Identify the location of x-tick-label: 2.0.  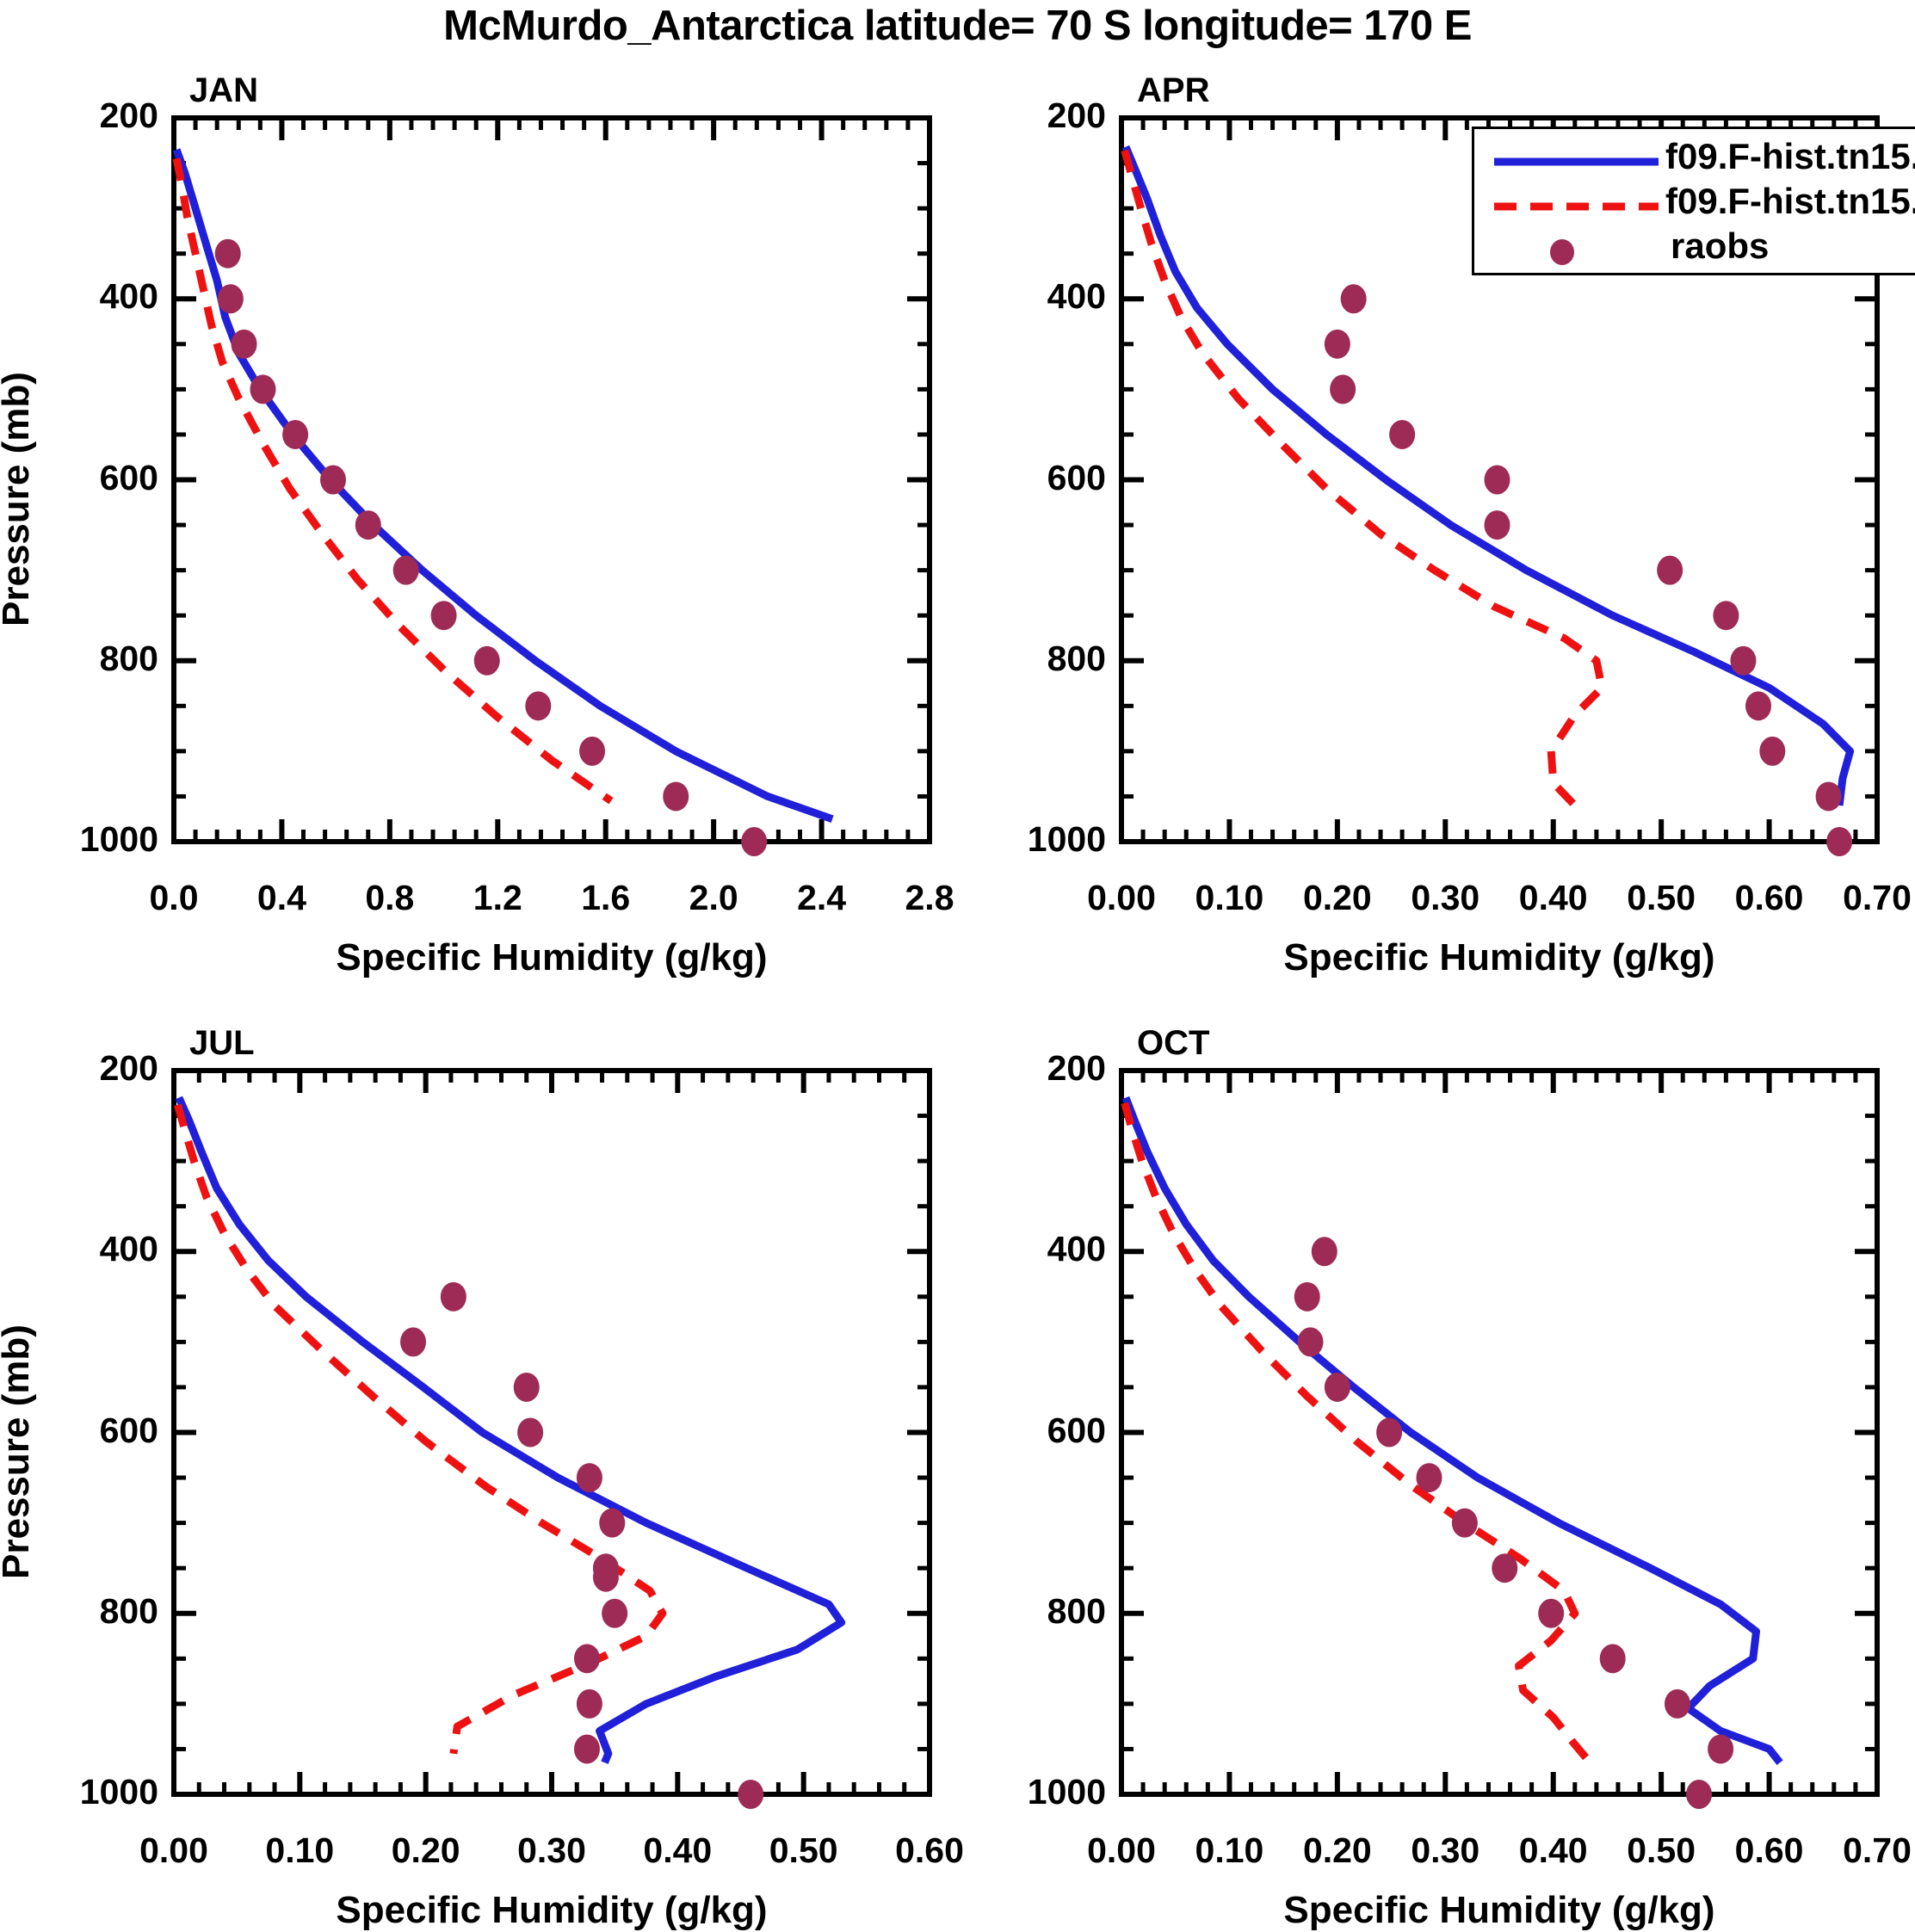
(713, 897).